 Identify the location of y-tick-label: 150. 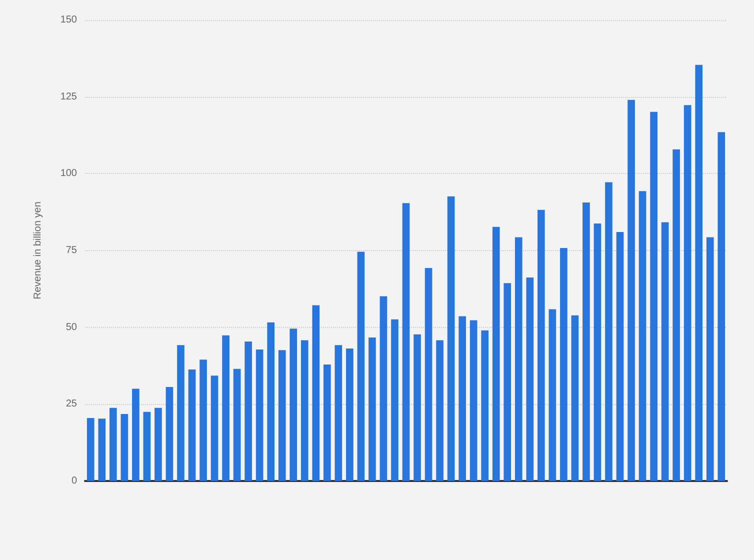
(69, 20).